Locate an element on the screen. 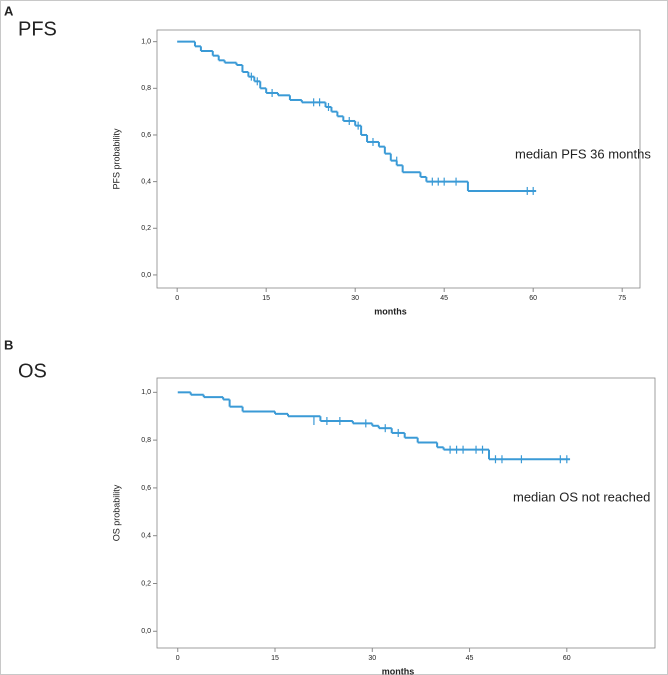 The height and width of the screenshot is (675, 668). y-axis-label: OS probability is located at coordinates (116, 512).